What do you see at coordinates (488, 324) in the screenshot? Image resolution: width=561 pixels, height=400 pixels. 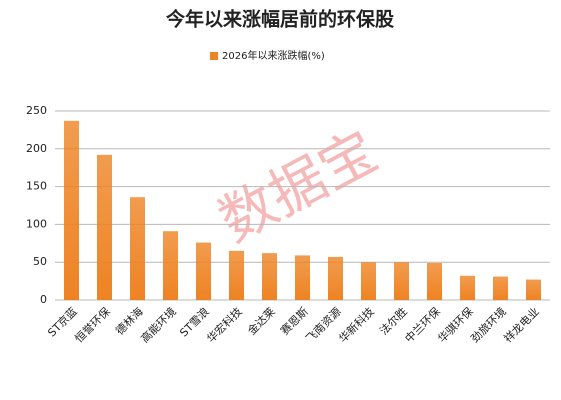 I see `x-tick-label: 劲旅环境` at bounding box center [488, 324].